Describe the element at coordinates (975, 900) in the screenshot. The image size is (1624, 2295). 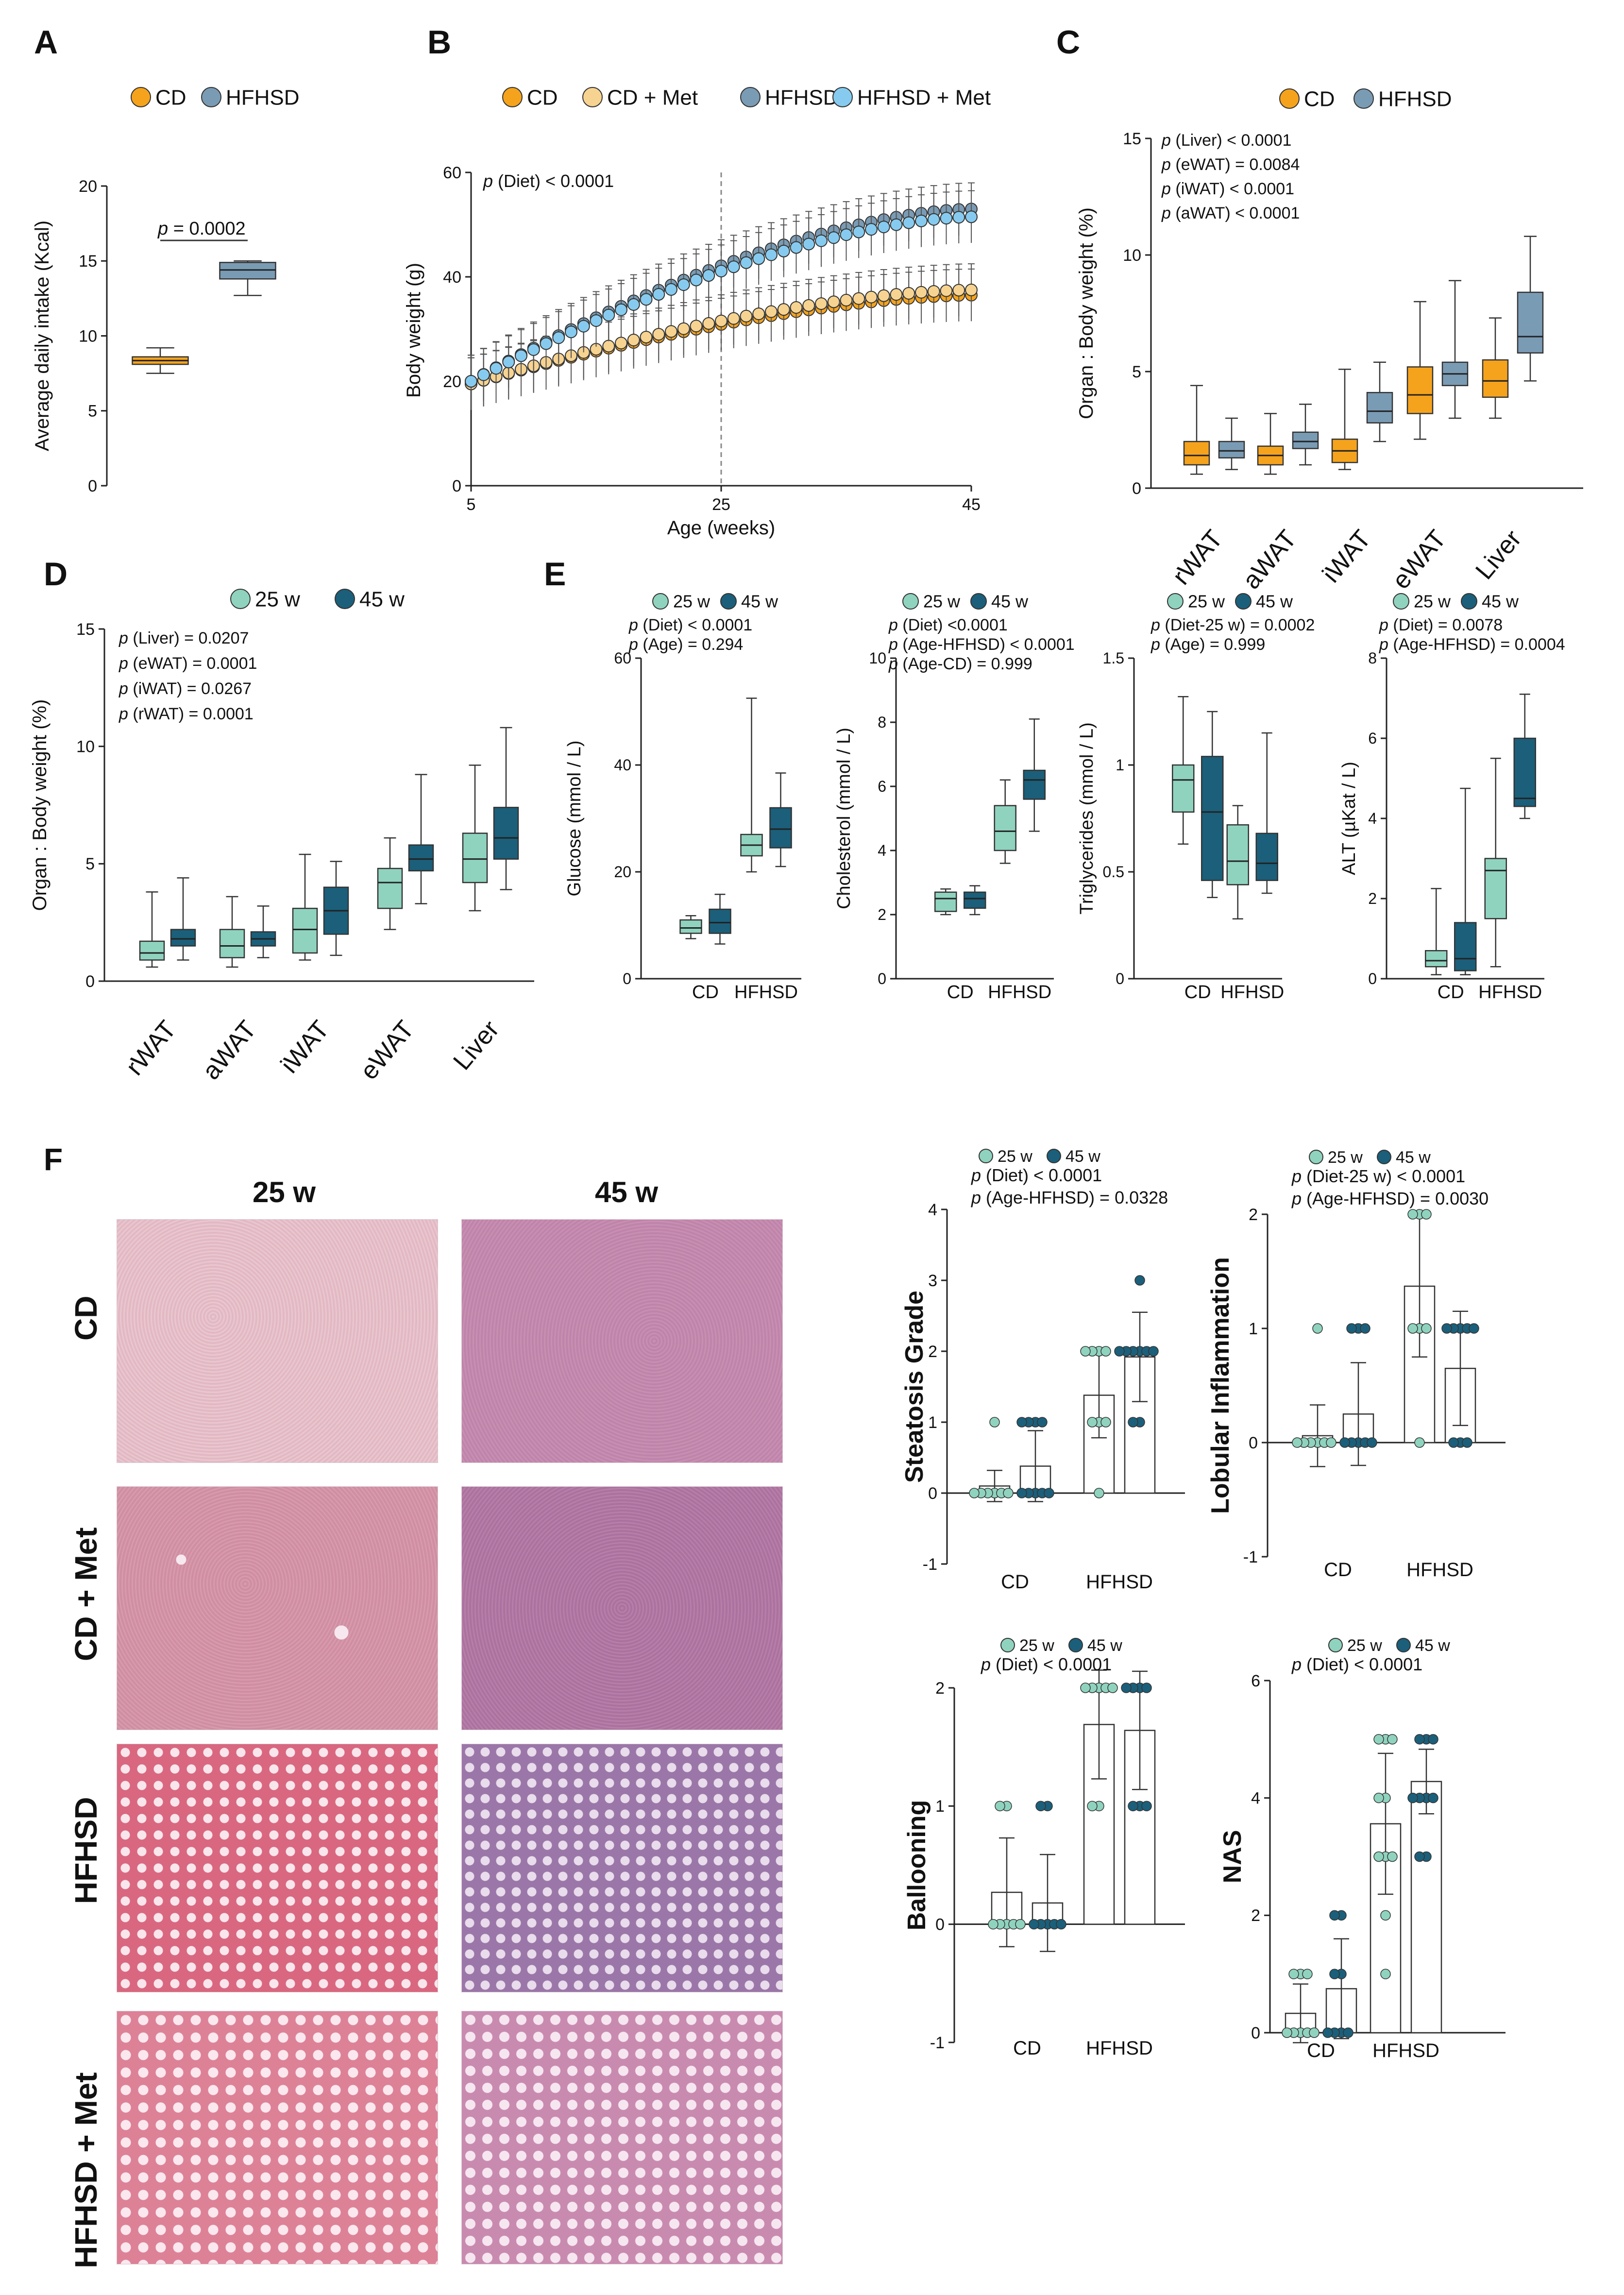
I see `panel-E2-box-w45-0-box` at that location.